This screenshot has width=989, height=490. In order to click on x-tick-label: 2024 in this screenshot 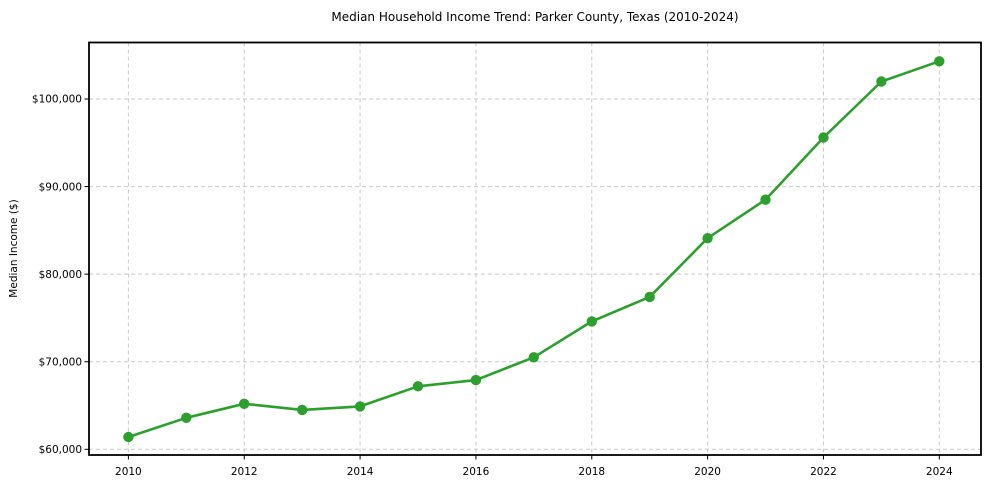, I will do `click(939, 472)`.